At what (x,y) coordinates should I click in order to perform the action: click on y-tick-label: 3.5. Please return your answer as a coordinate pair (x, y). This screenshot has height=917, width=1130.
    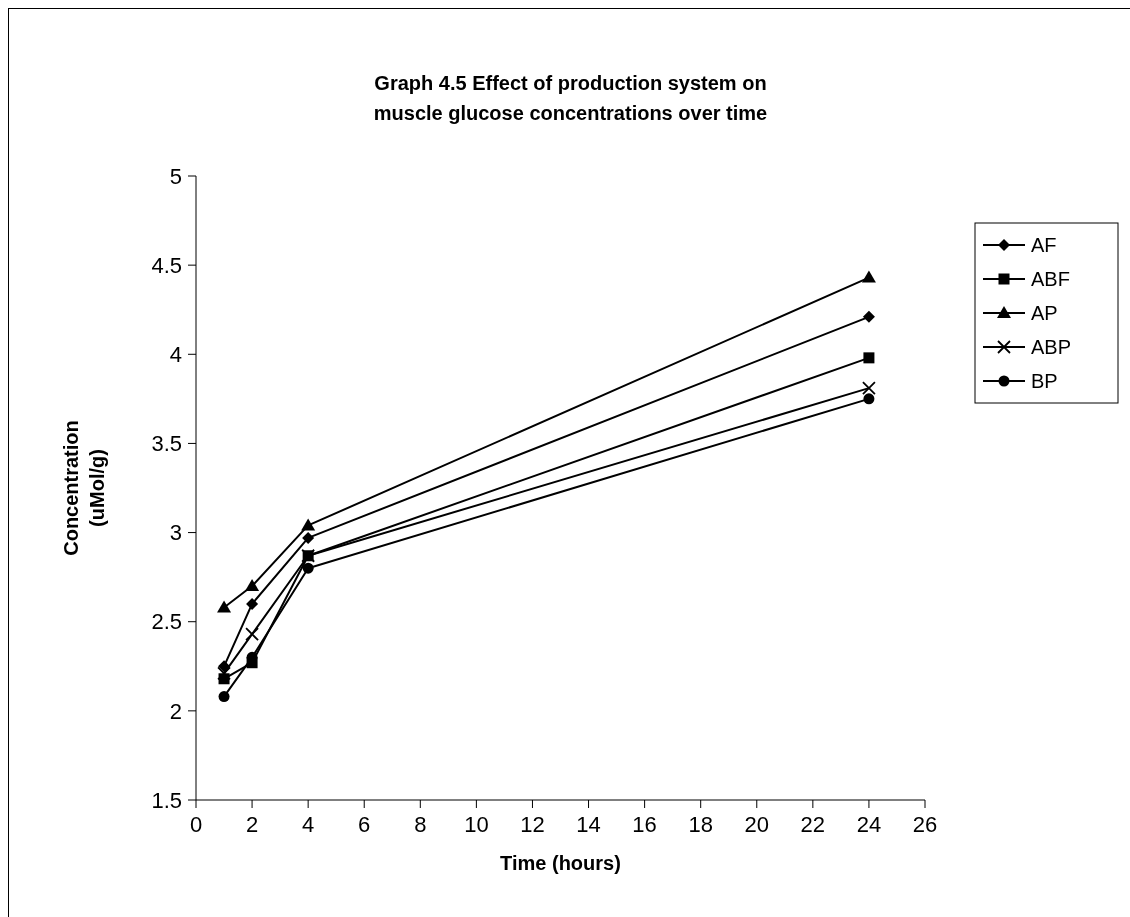
    Looking at the image, I should click on (166, 444).